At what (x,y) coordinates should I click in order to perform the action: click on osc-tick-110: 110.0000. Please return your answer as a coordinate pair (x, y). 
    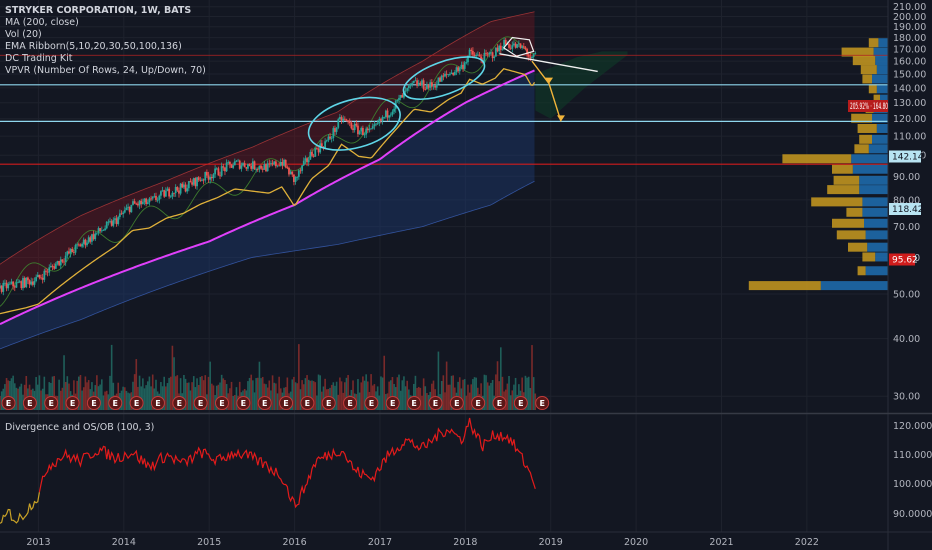
    Looking at the image, I should click on (912, 455).